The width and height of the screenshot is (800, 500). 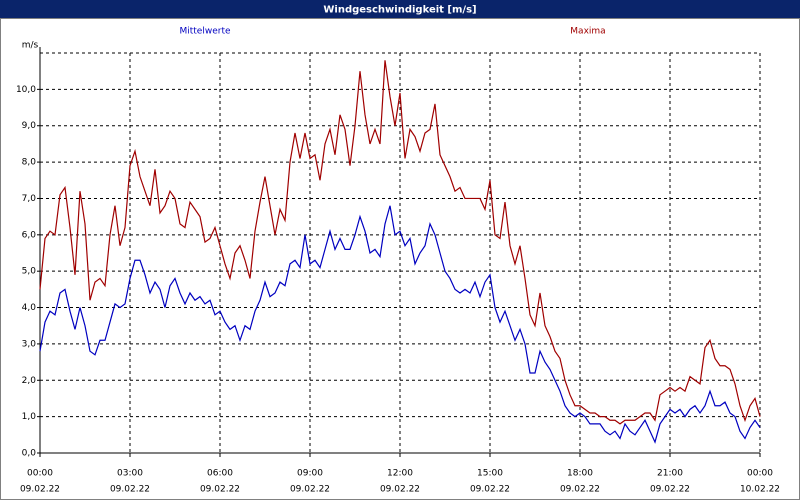 What do you see at coordinates (587, 32) in the screenshot?
I see `legend-label: Maxima` at bounding box center [587, 32].